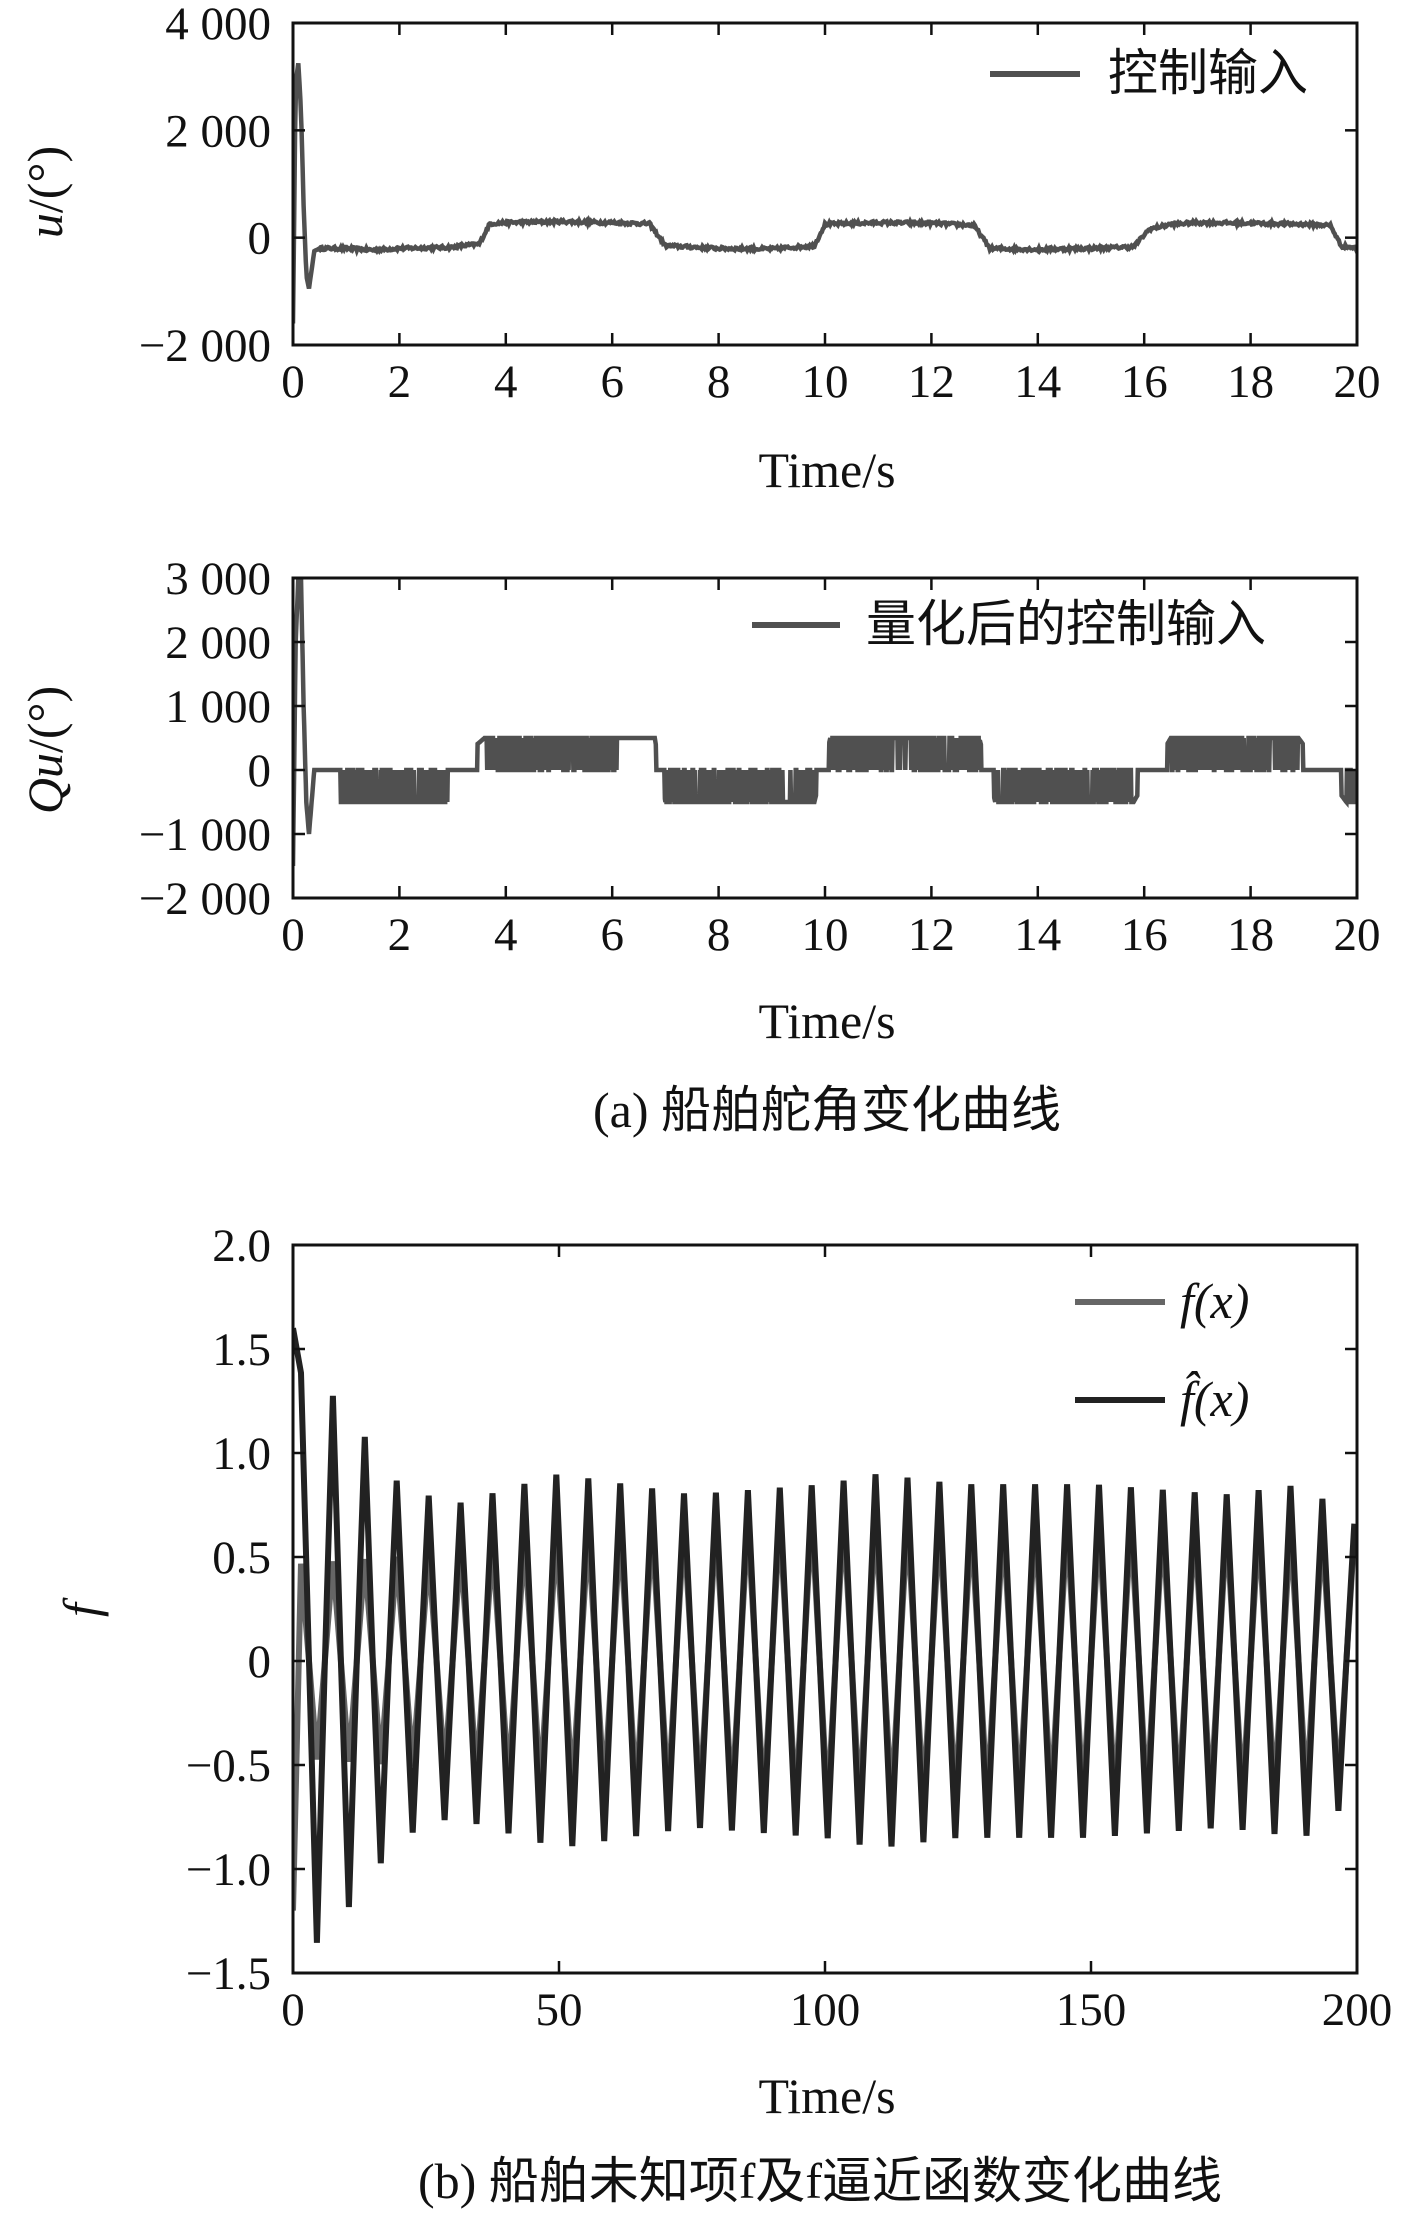 Image resolution: width=1417 pixels, height=2225 pixels. I want to click on legend-label-1: f(x), so click(1214, 1301).